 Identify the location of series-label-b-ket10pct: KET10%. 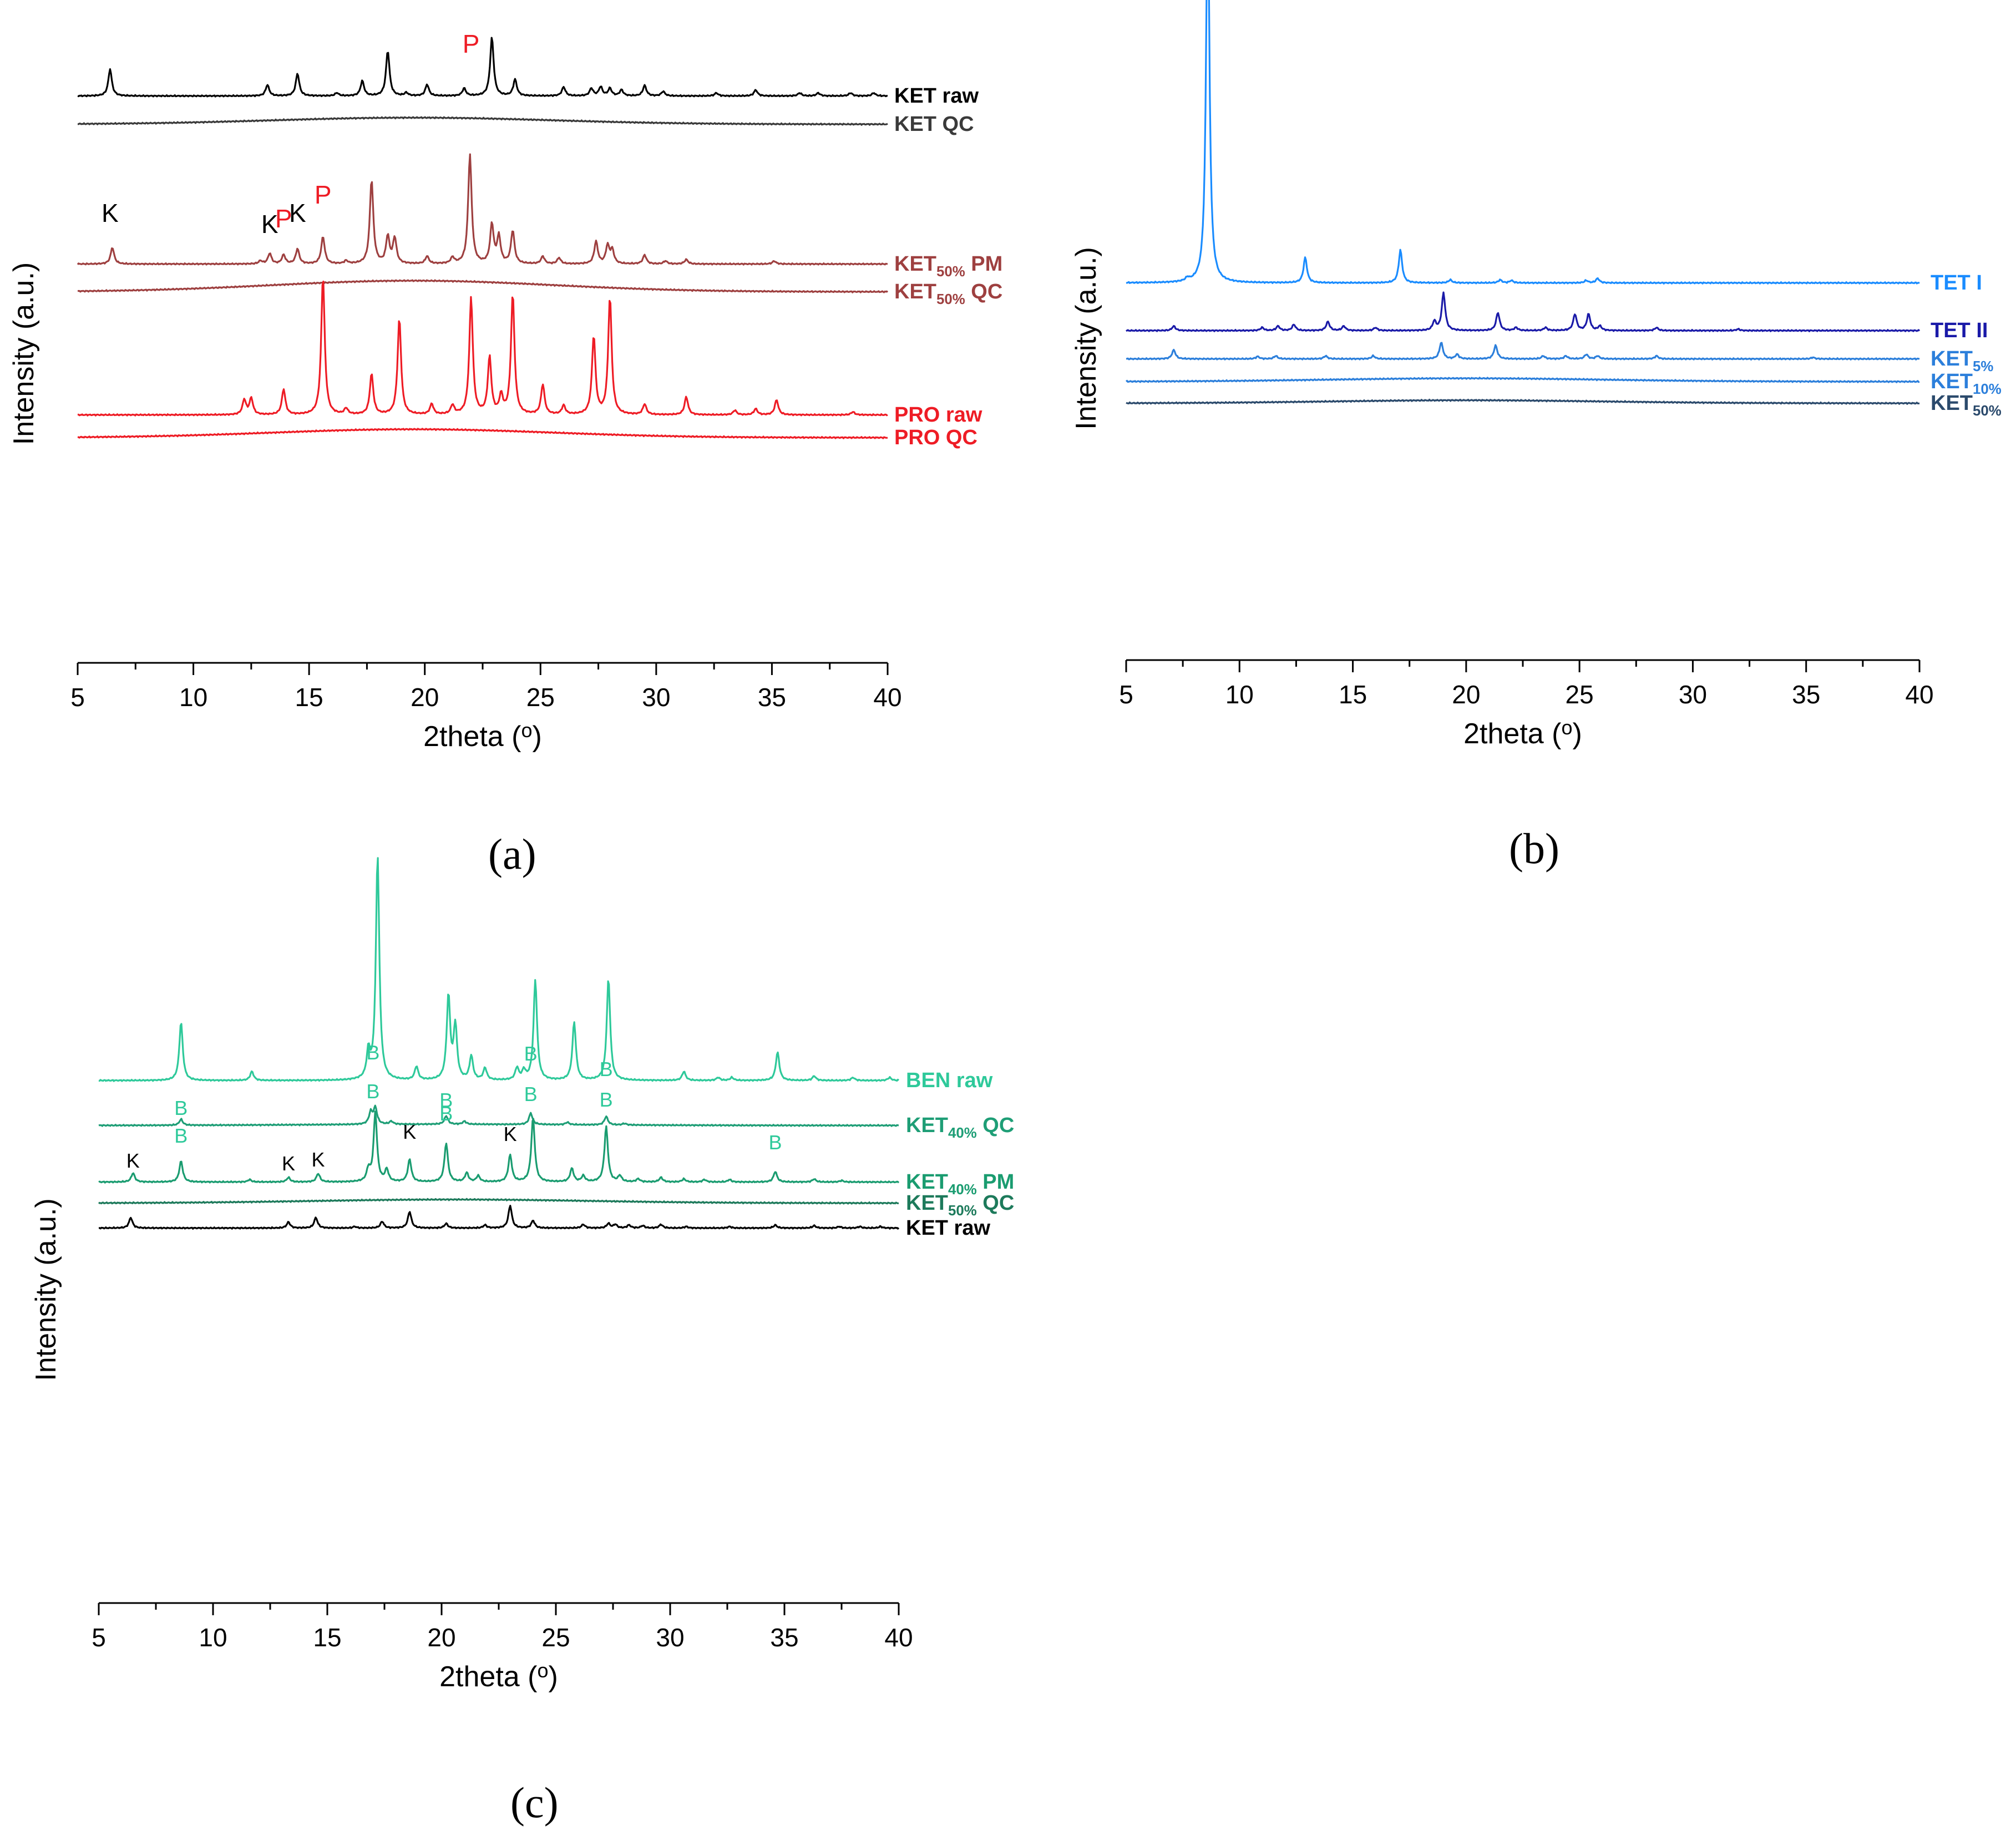
(1967, 383).